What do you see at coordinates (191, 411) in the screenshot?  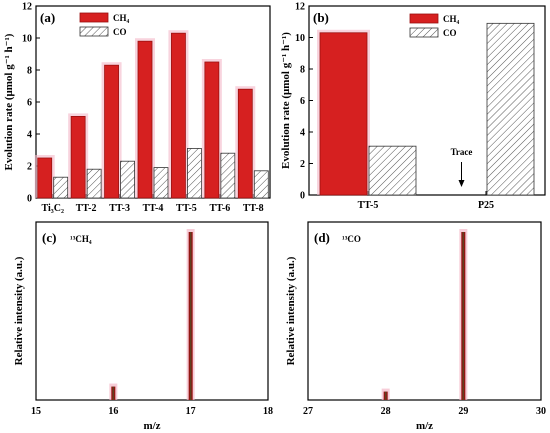 I see `x-tick-label: 17` at bounding box center [191, 411].